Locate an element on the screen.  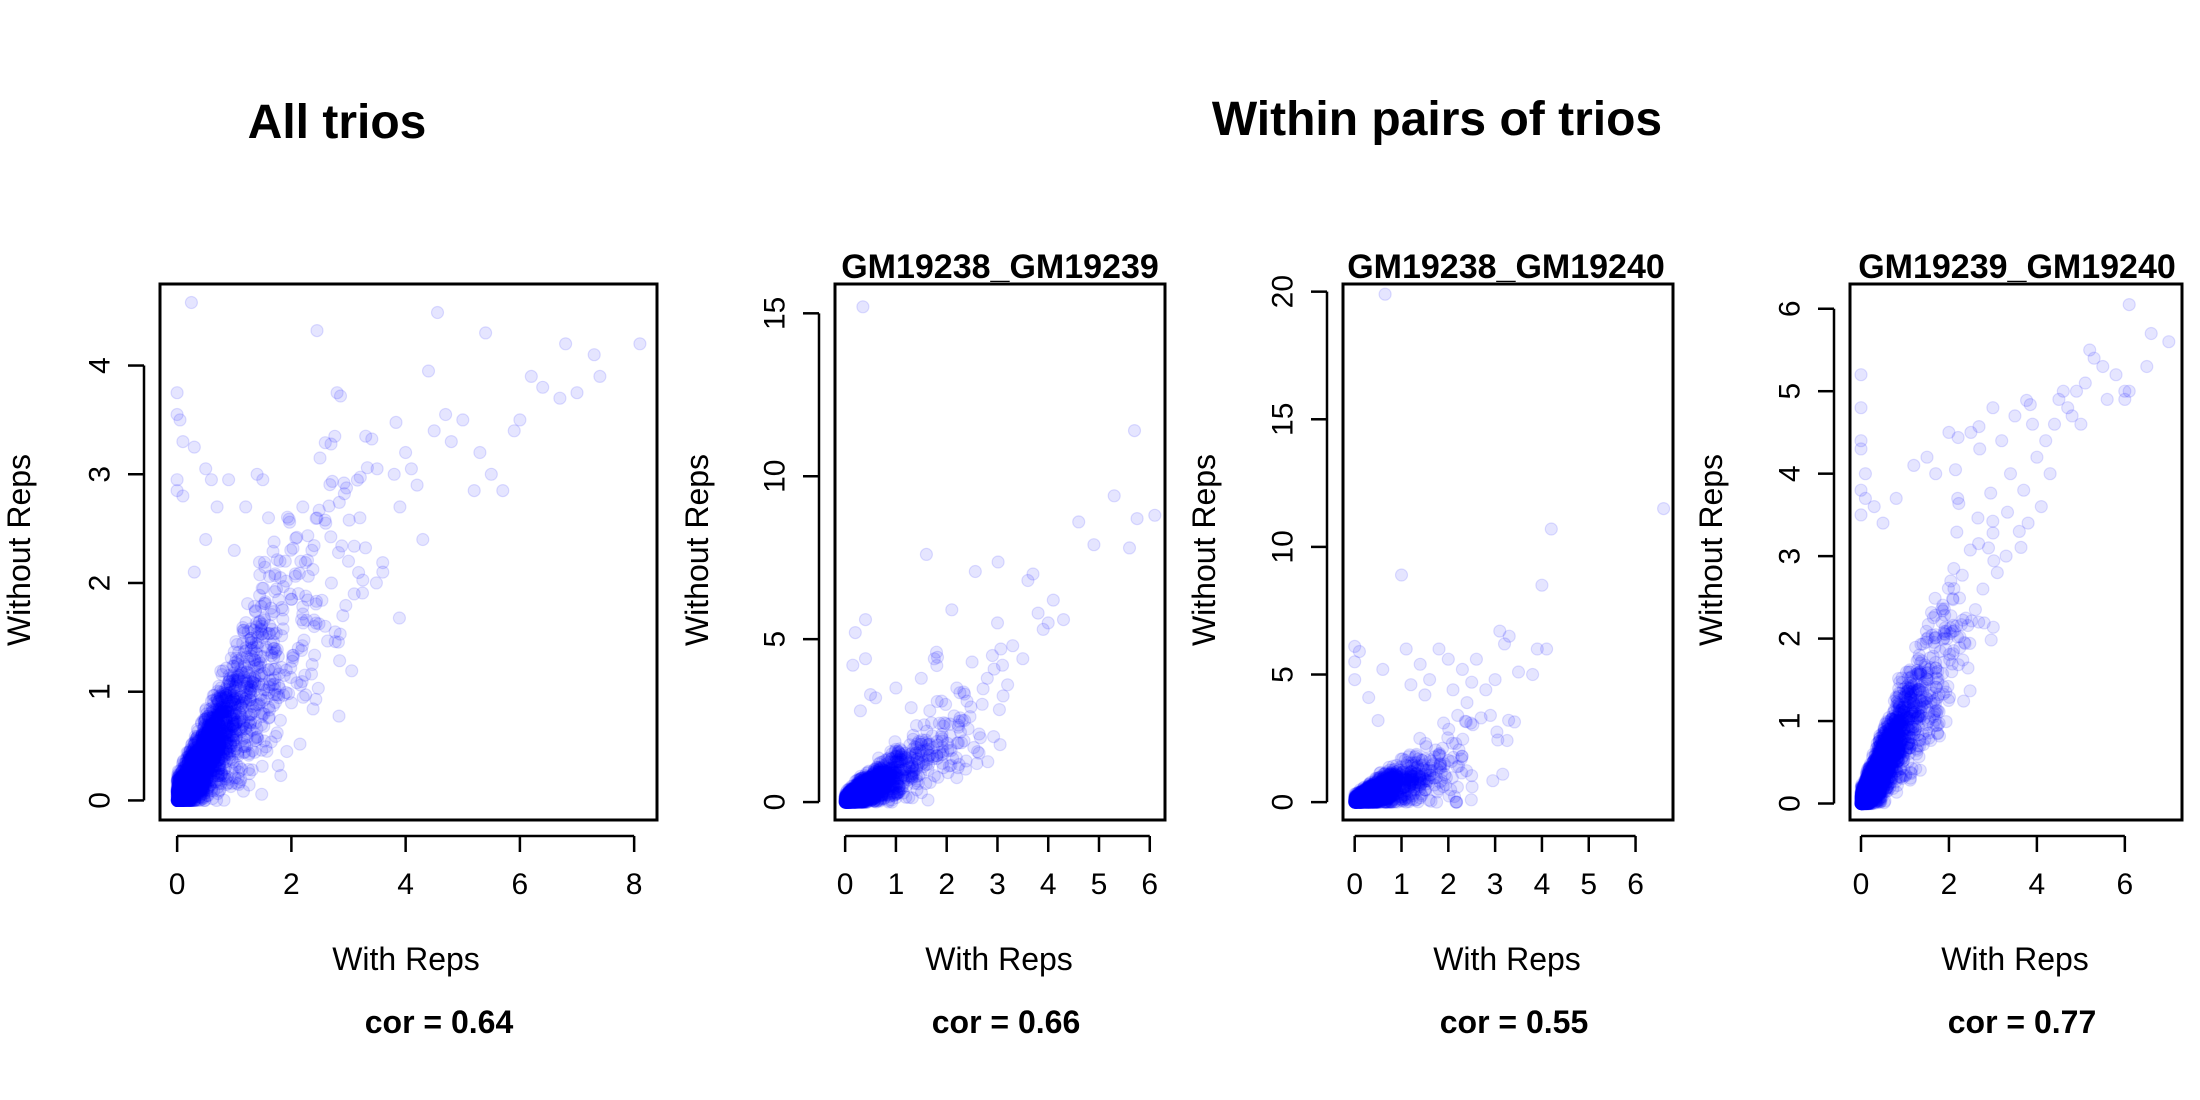
x-axis-label: With Reps is located at coordinates (999, 959).